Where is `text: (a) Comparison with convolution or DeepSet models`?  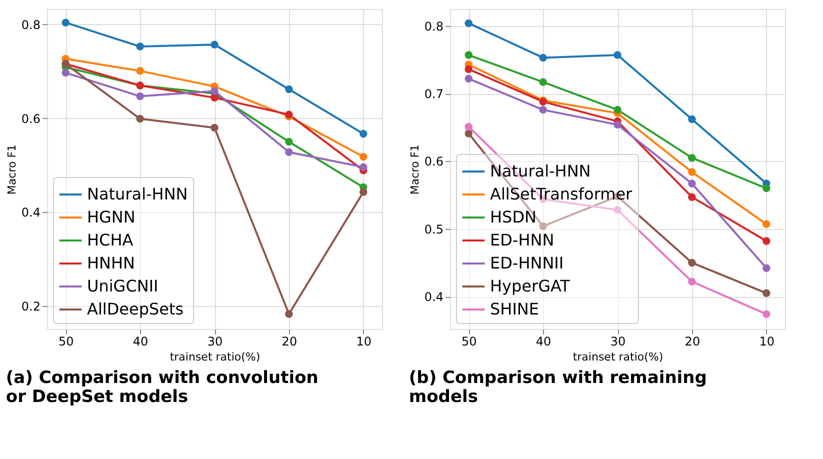
text: (a) Comparison with convolution or DeepSet models is located at coordinates (162, 387).